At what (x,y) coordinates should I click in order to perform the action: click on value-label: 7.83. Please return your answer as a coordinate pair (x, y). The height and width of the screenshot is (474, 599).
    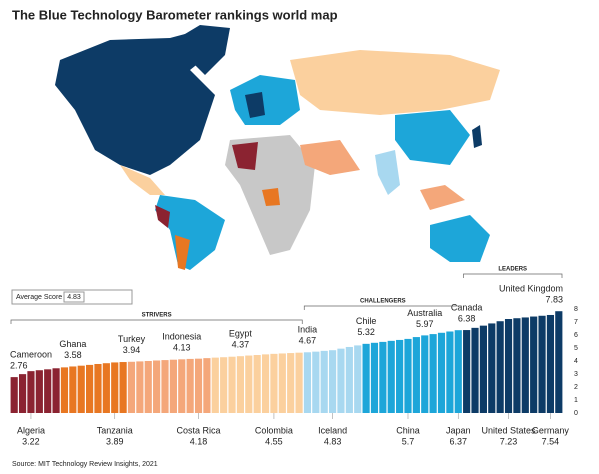
    Looking at the image, I should click on (554, 300).